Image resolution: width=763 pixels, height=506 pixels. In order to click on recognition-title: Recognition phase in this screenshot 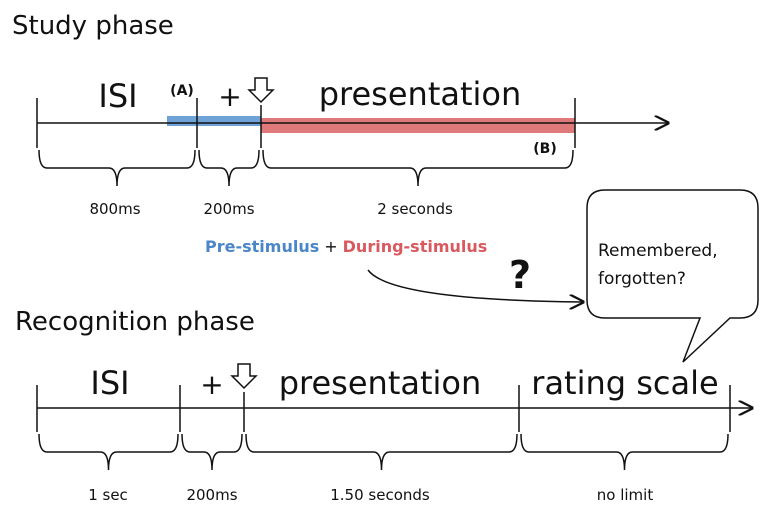, I will do `click(135, 322)`.